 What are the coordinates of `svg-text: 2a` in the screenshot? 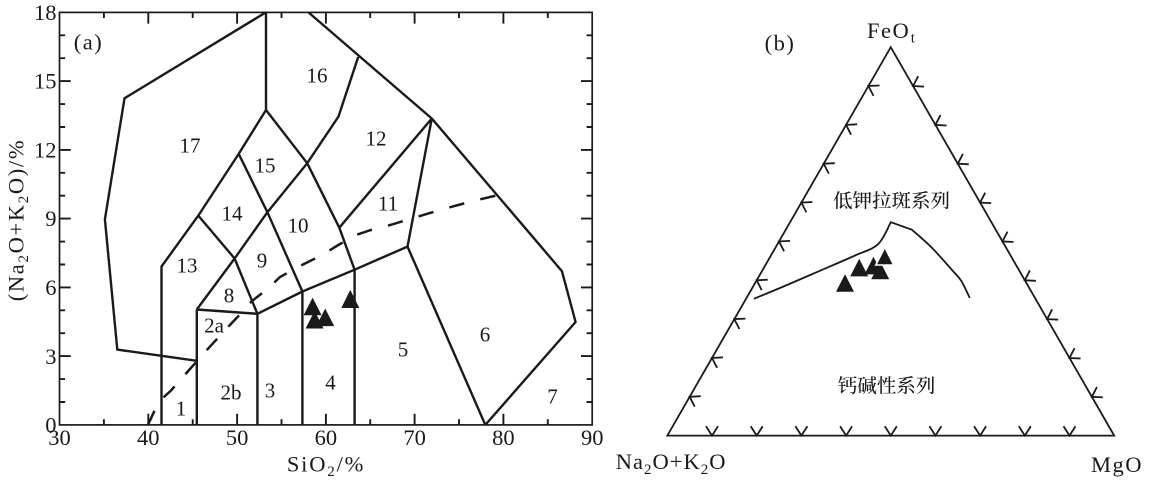 It's located at (214, 325).